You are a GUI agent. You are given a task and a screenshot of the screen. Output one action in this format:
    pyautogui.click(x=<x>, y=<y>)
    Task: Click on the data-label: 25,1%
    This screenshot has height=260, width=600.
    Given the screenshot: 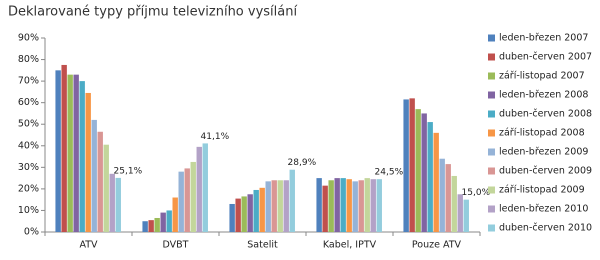 What is the action you would take?
    pyautogui.click(x=128, y=171)
    